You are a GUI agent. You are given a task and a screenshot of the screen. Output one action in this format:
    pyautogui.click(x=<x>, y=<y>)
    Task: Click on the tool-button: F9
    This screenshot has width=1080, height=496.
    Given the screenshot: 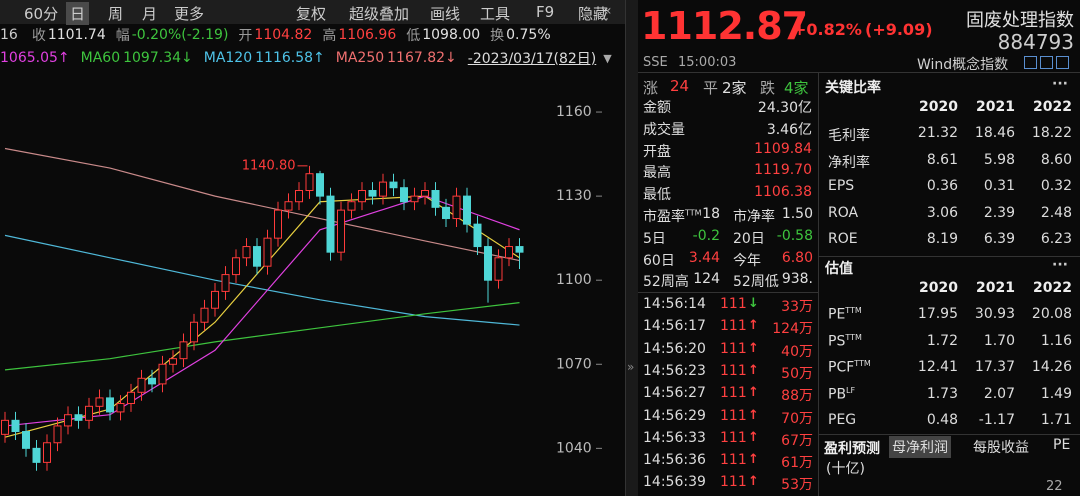 What is the action you would take?
    pyautogui.click(x=545, y=12)
    